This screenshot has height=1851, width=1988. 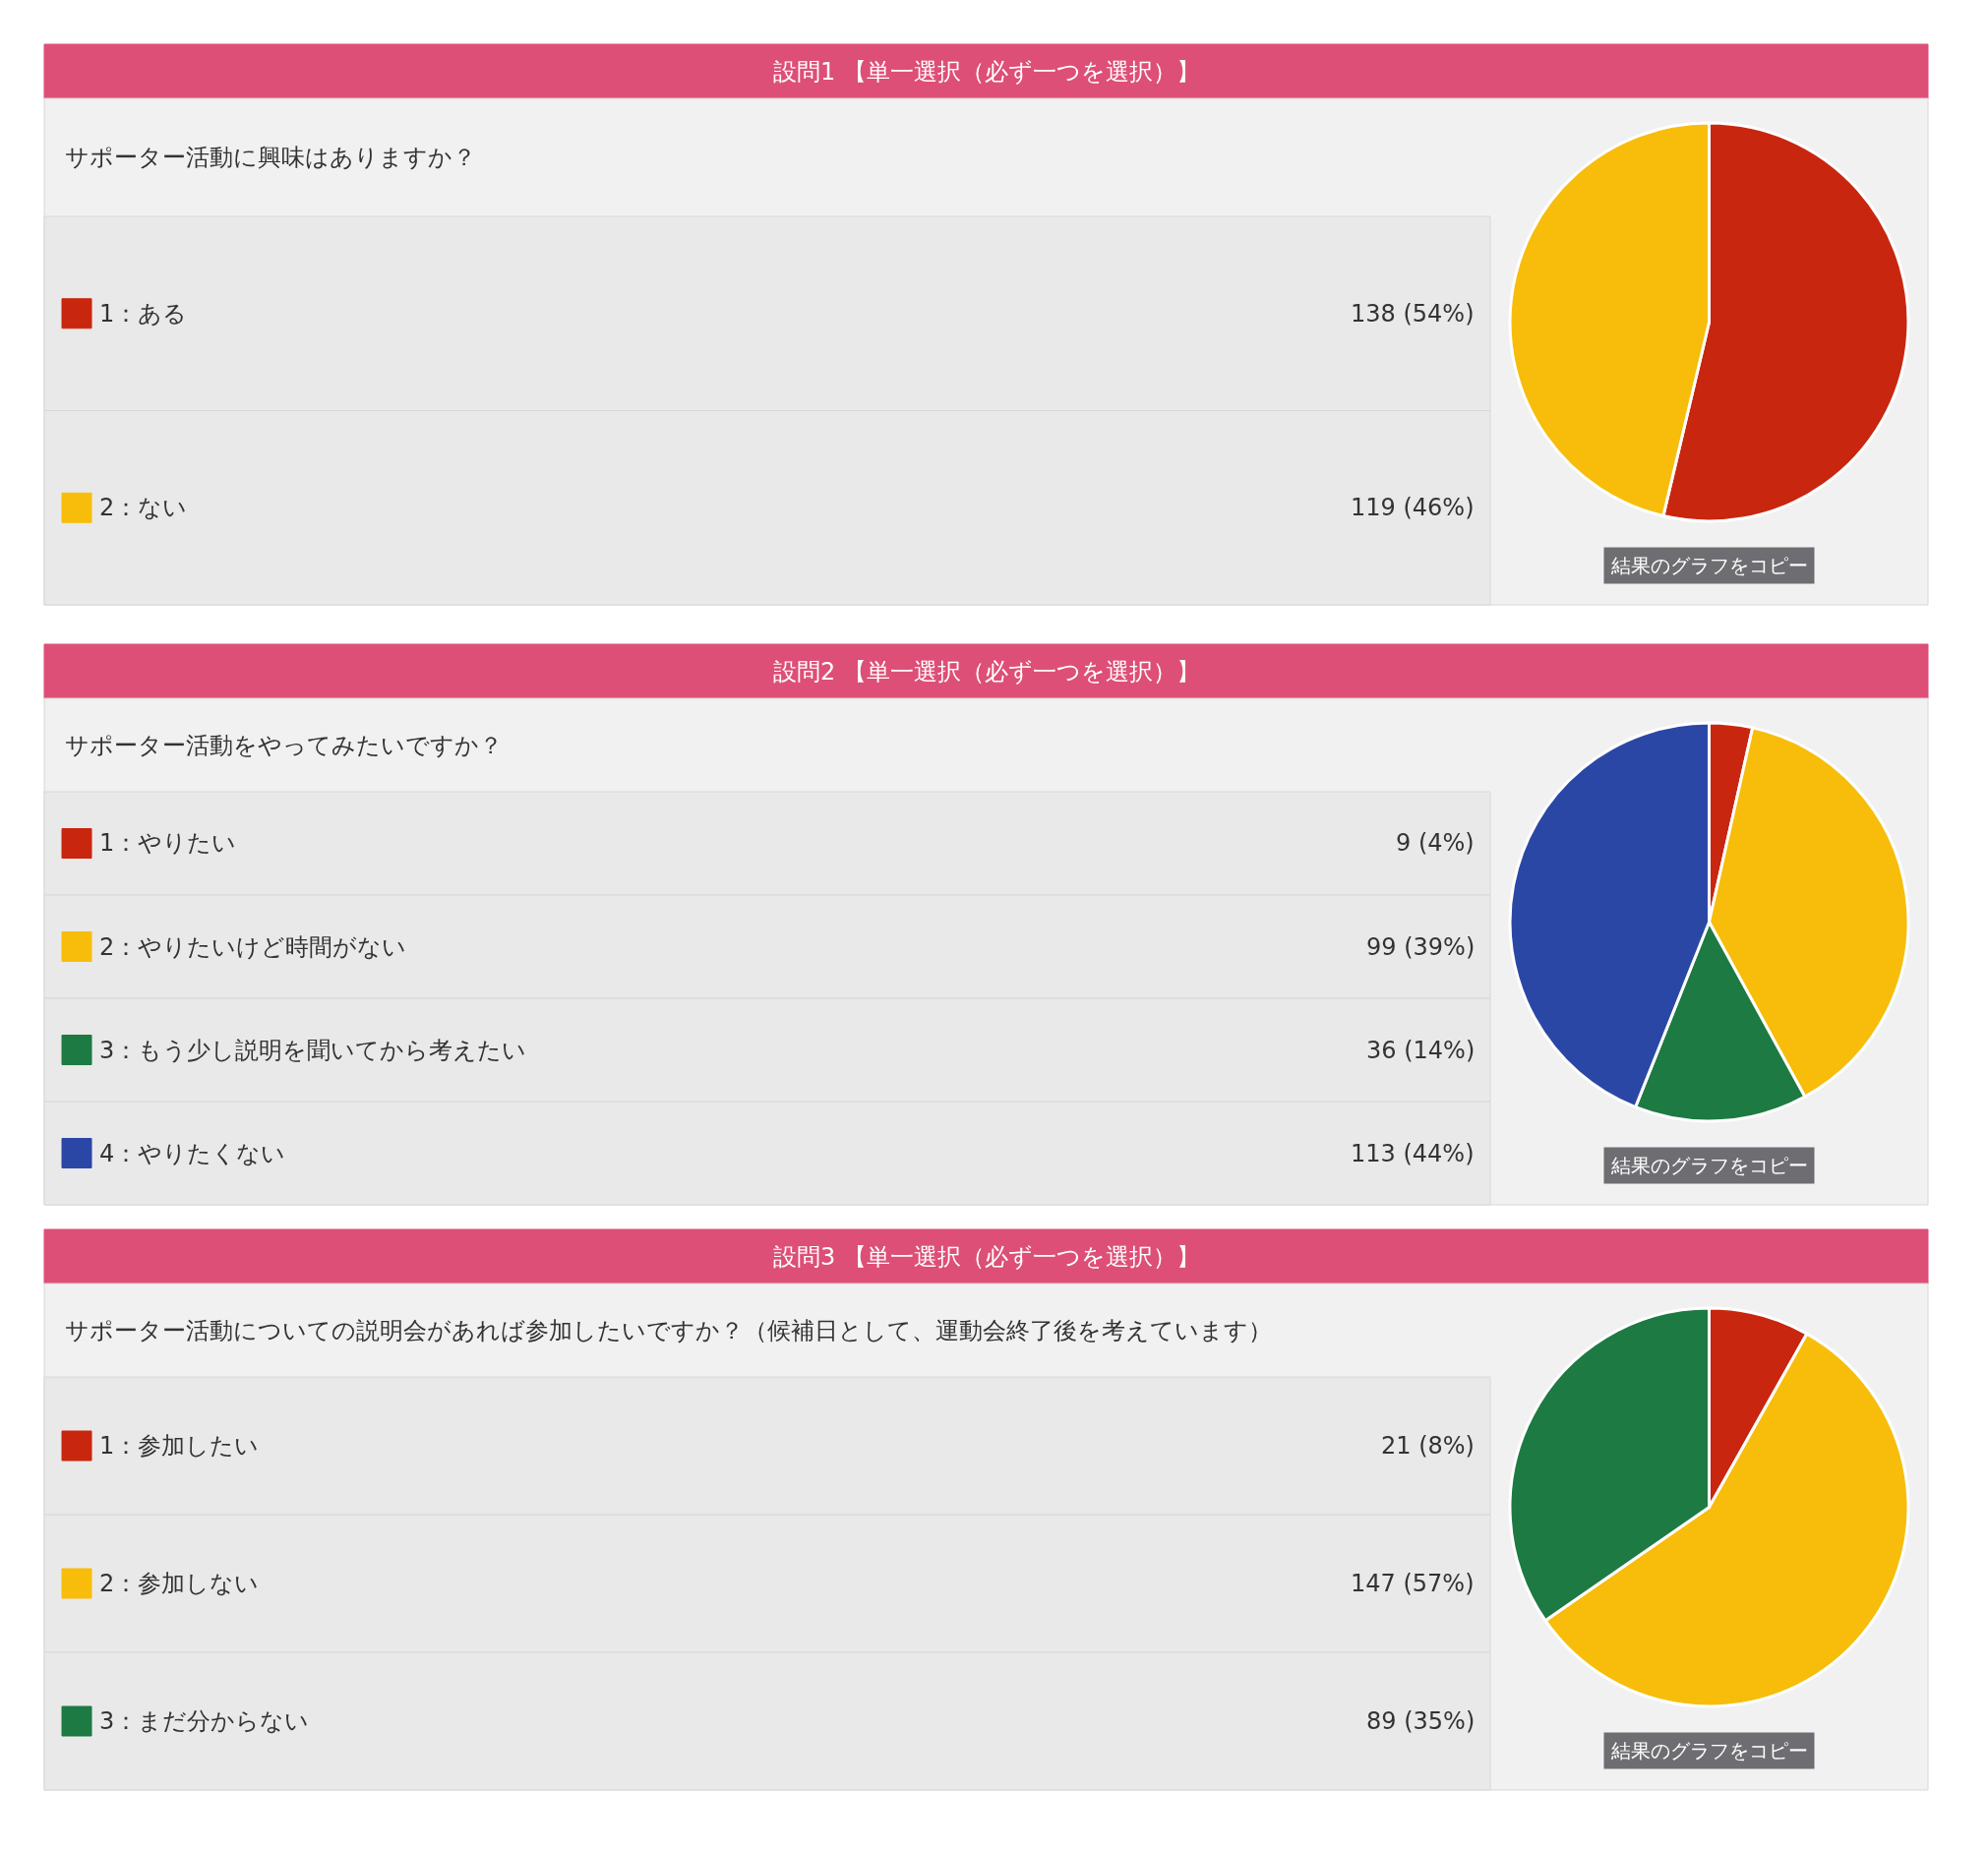 I want to click on chart-title: 設問1 【単一選択（必ず一つを選択）】, so click(x=987, y=72).